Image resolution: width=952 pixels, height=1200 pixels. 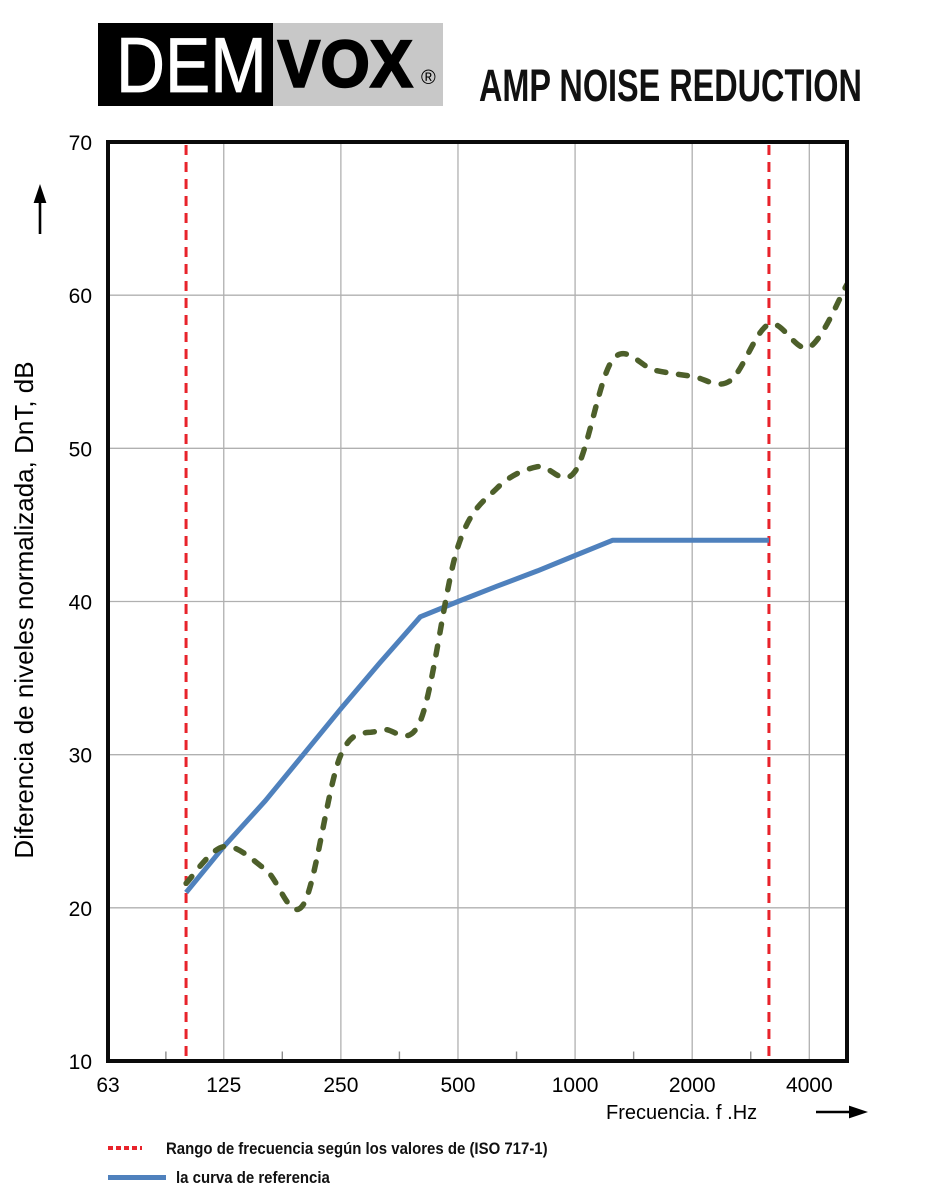 What do you see at coordinates (125, 1148) in the screenshot?
I see `legend-swatch-red-dashed-icon` at bounding box center [125, 1148].